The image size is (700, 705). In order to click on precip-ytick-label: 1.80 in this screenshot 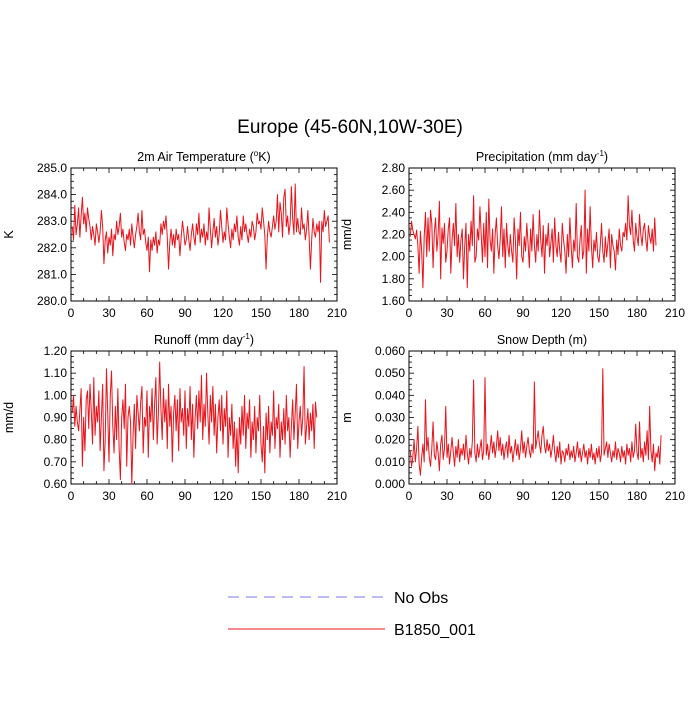, I will do `click(394, 279)`.